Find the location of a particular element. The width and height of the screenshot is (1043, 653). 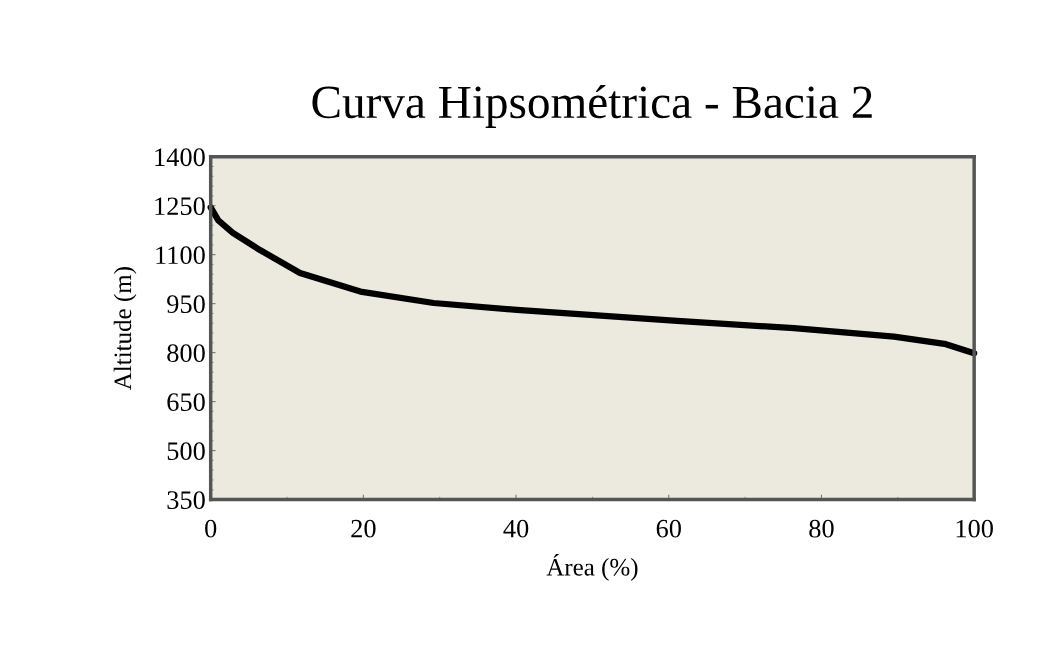

x-tick-label: 80 is located at coordinates (821, 528).